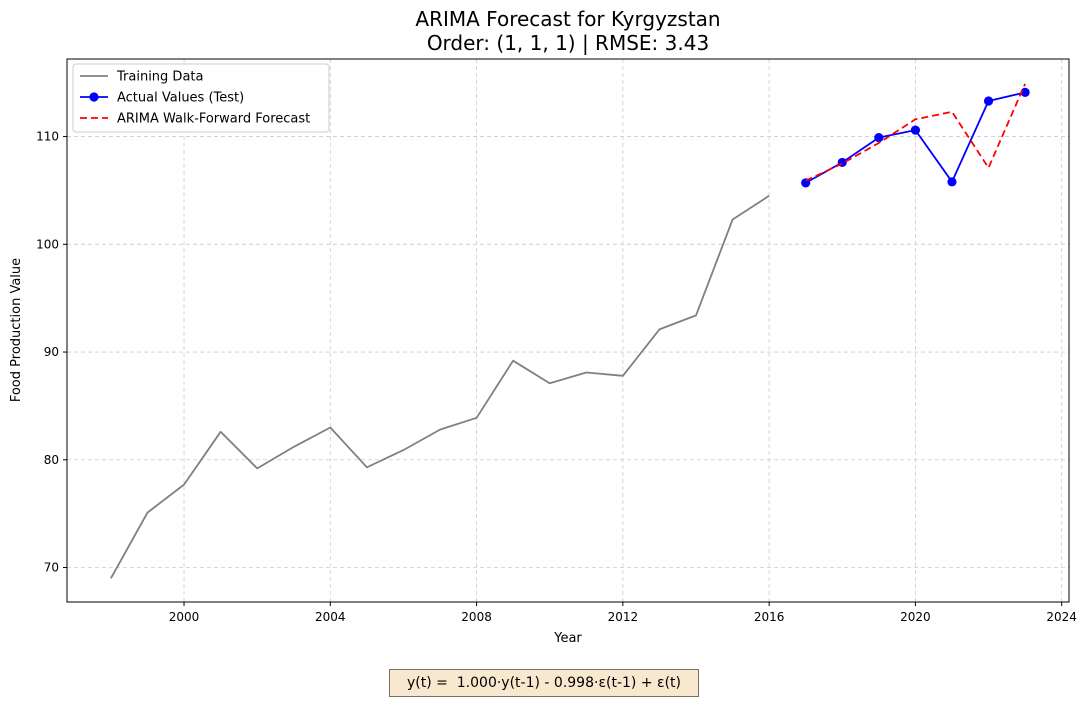  Describe the element at coordinates (159, 77) in the screenshot. I see `legend-label: Training Data` at that location.